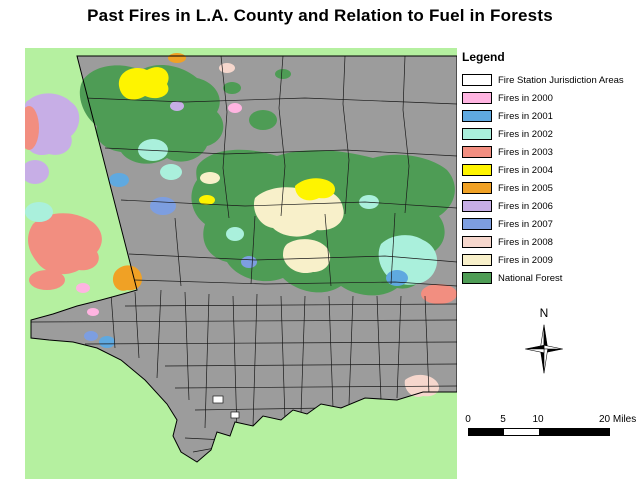  What do you see at coordinates (561, 80) in the screenshot?
I see `legend-item-label: Fire Station Jurisdiction Areas` at bounding box center [561, 80].